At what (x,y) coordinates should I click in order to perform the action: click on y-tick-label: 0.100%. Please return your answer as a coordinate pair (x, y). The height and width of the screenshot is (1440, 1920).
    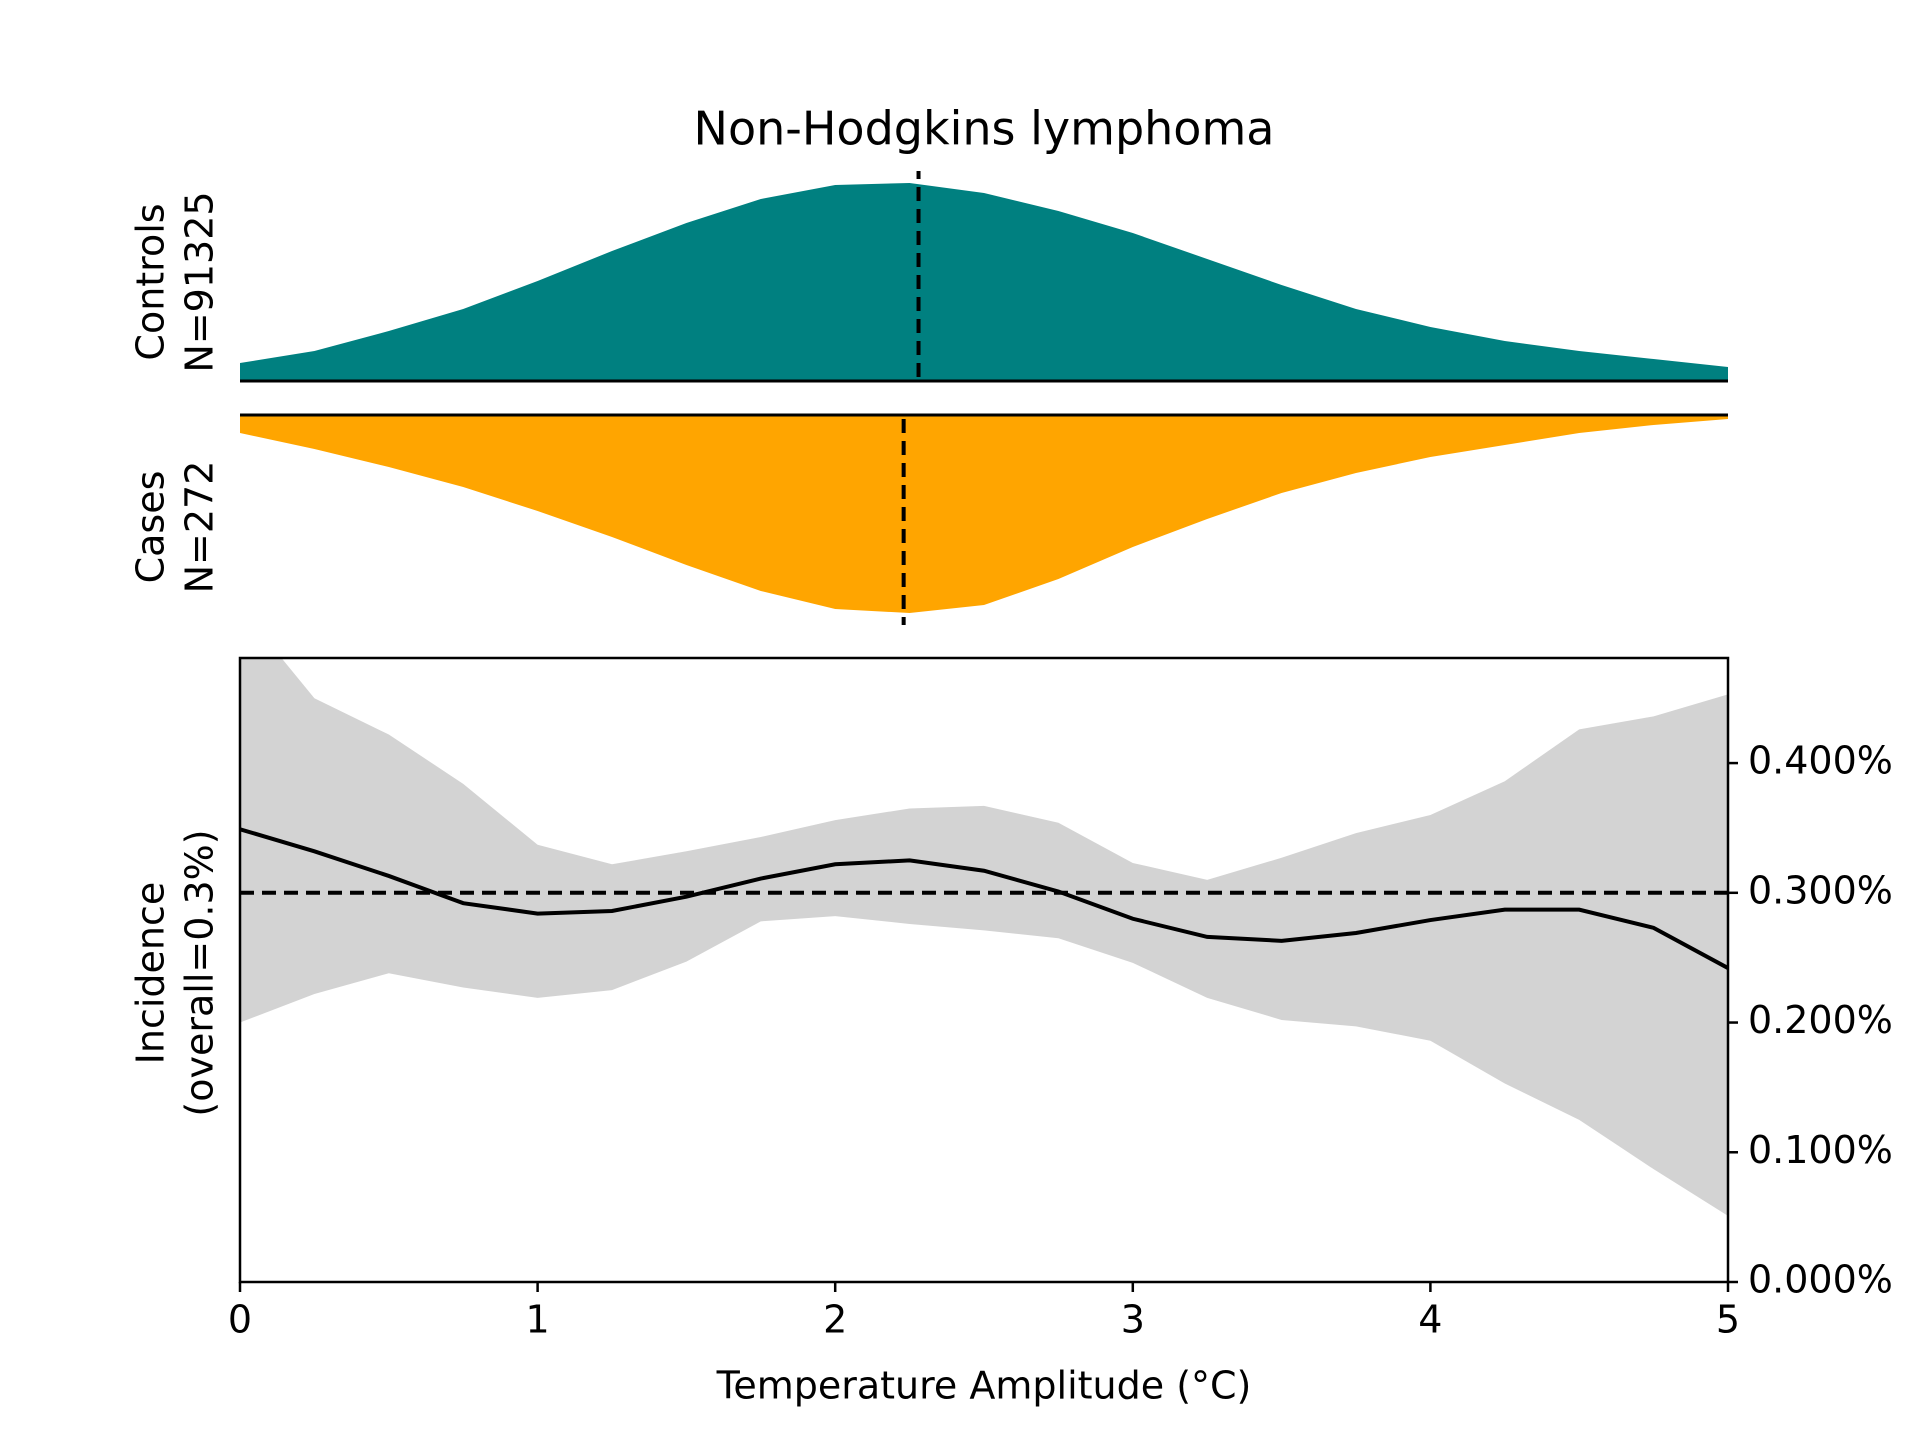
    Looking at the image, I should click on (1820, 1150).